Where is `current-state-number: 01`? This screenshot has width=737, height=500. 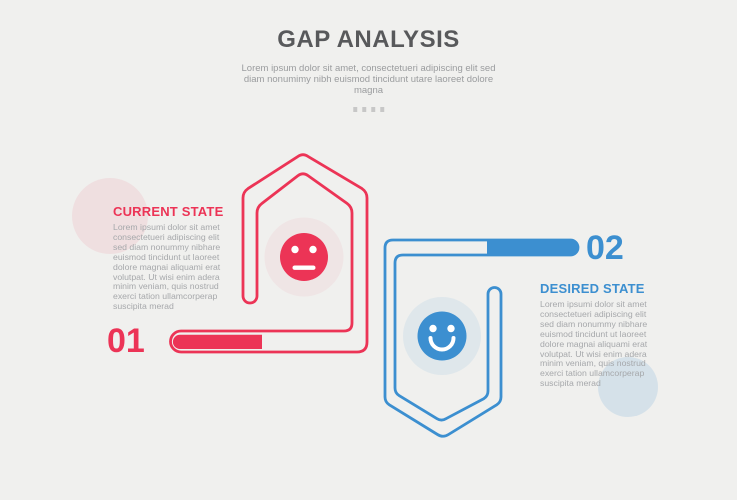 current-state-number: 01 is located at coordinates (126, 341).